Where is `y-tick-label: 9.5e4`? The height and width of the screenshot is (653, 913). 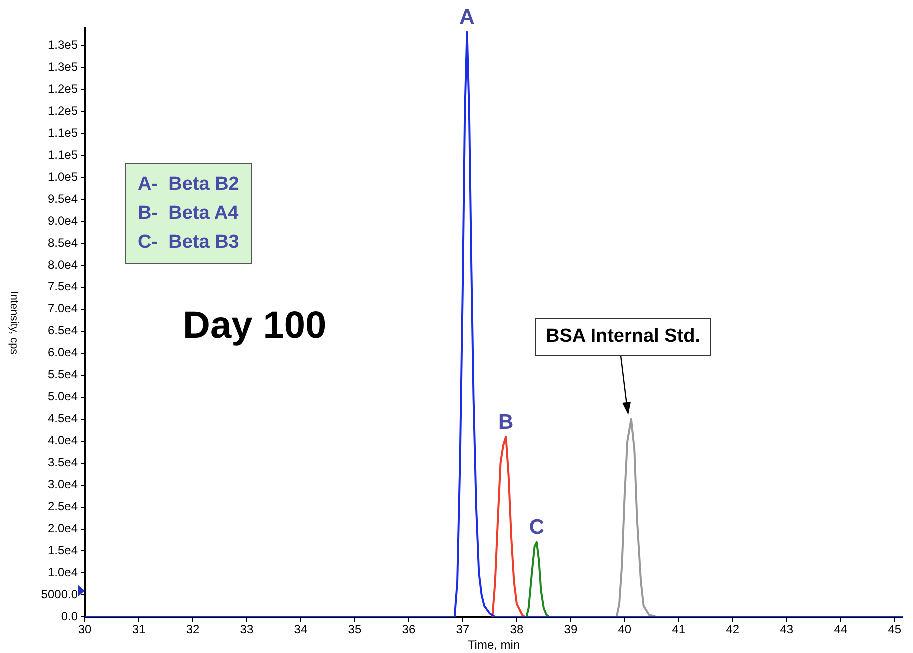
y-tick-label: 9.5e4 is located at coordinates (63, 199).